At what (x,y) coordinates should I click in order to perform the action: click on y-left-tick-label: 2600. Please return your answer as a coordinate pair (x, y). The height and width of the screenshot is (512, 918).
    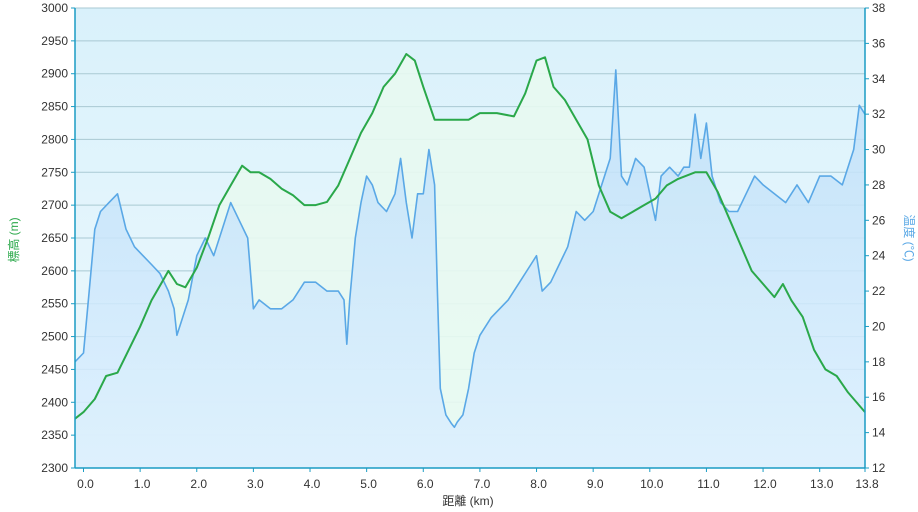
    Looking at the image, I should click on (54, 271).